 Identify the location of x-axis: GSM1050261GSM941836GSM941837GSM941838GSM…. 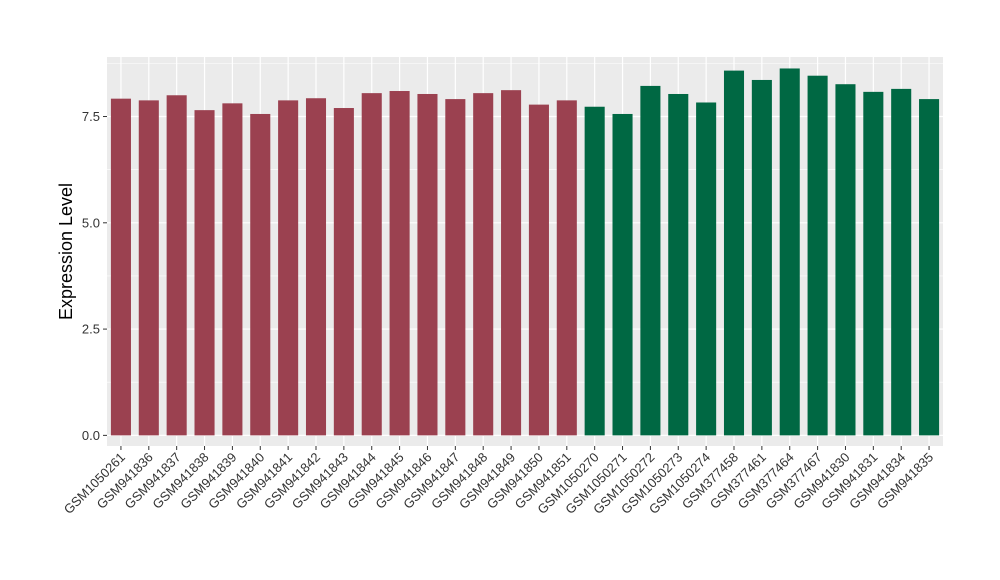
(498, 481).